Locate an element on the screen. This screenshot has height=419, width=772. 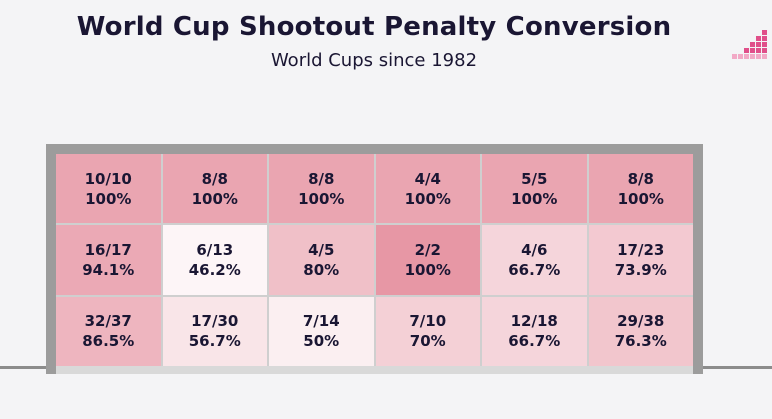
cell-ratio-label: 29/38 is located at coordinates (641, 321).